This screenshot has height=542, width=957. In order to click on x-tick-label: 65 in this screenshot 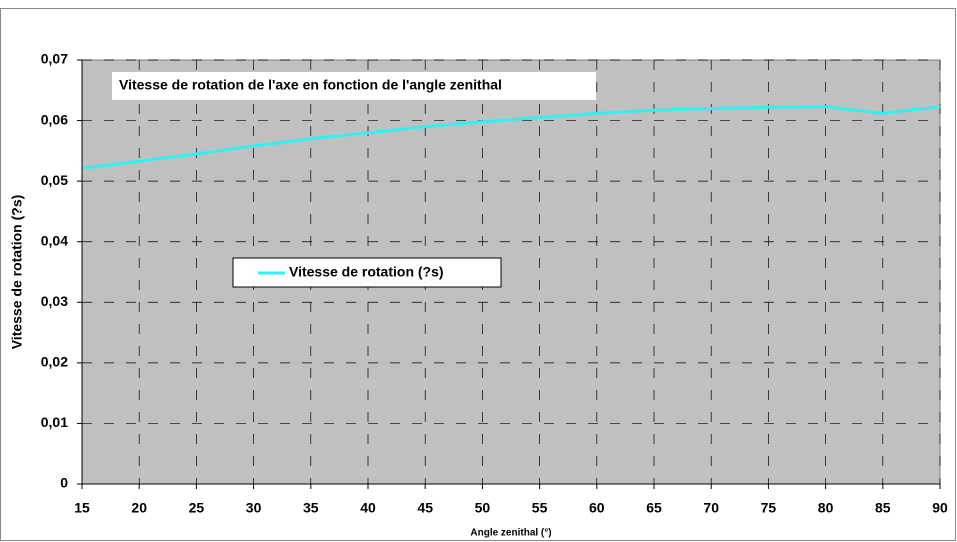, I will do `click(654, 508)`.